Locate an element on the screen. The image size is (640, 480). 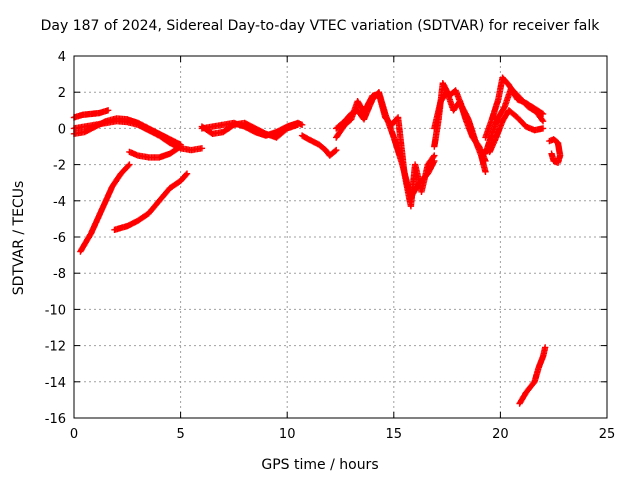
x-axis-label: GPS time / hours is located at coordinates (320, 465).